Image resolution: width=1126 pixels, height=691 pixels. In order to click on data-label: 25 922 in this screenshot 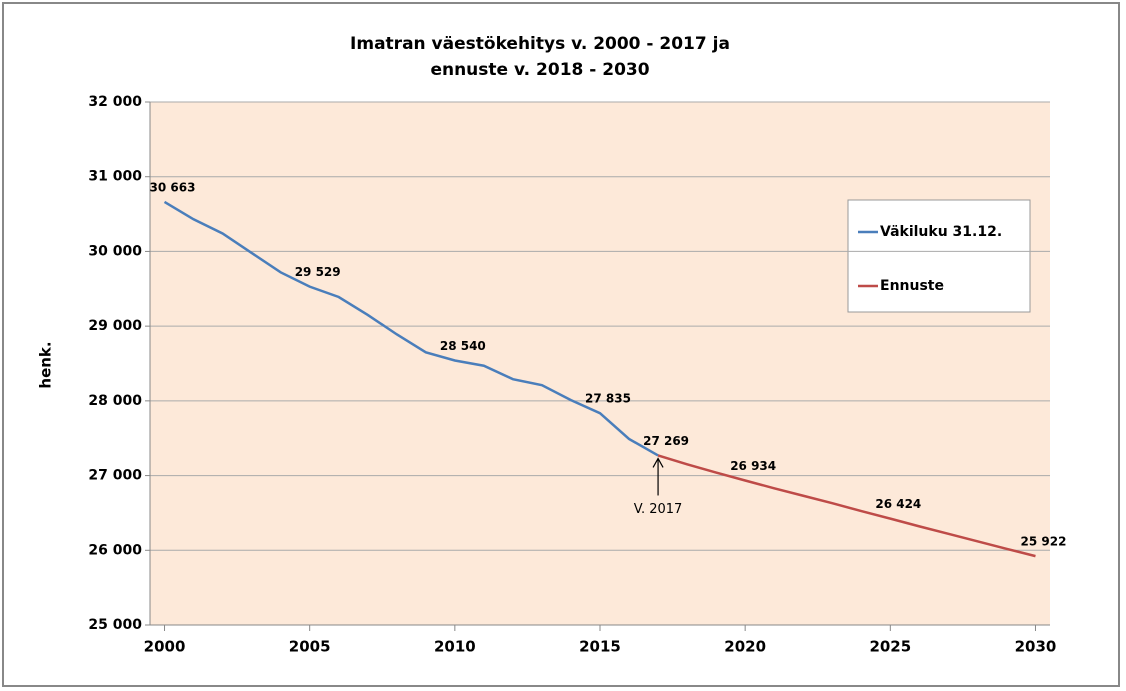, I will do `click(1044, 542)`.